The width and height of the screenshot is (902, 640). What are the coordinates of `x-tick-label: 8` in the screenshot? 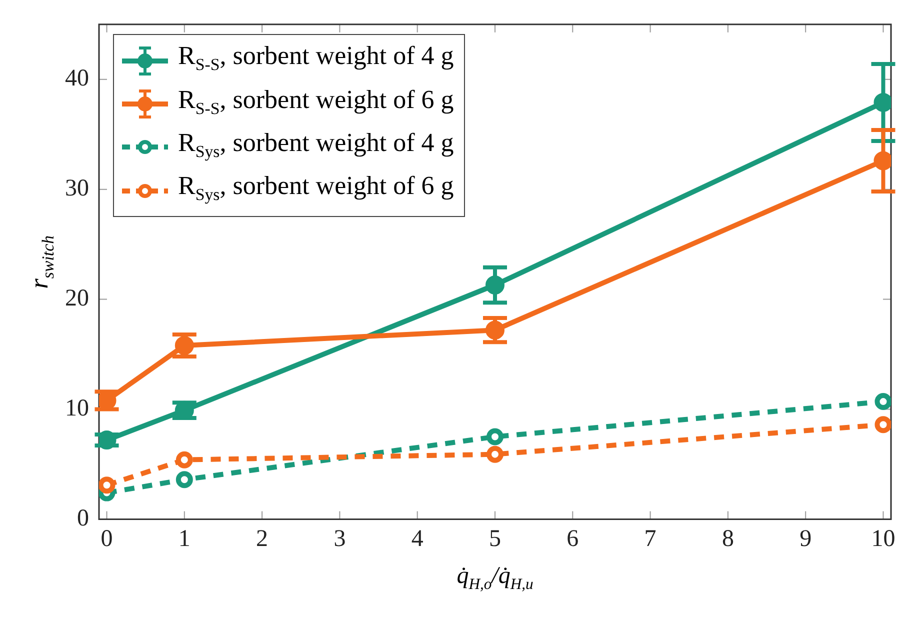 It's located at (728, 539).